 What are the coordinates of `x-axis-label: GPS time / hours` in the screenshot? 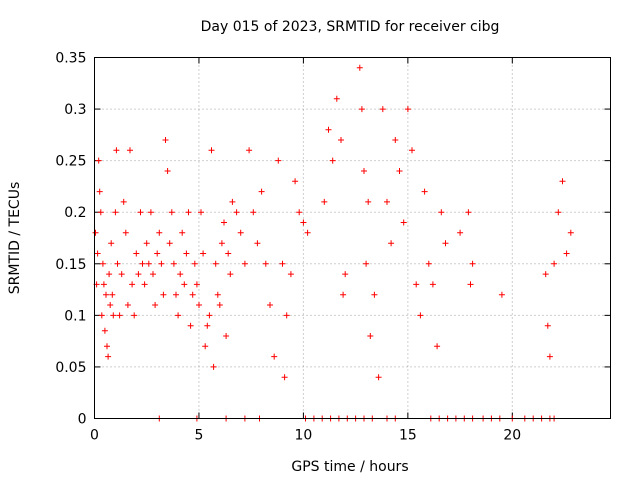 It's located at (349, 467).